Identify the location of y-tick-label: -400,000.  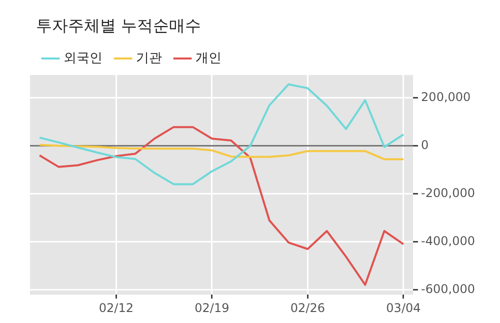
(448, 241).